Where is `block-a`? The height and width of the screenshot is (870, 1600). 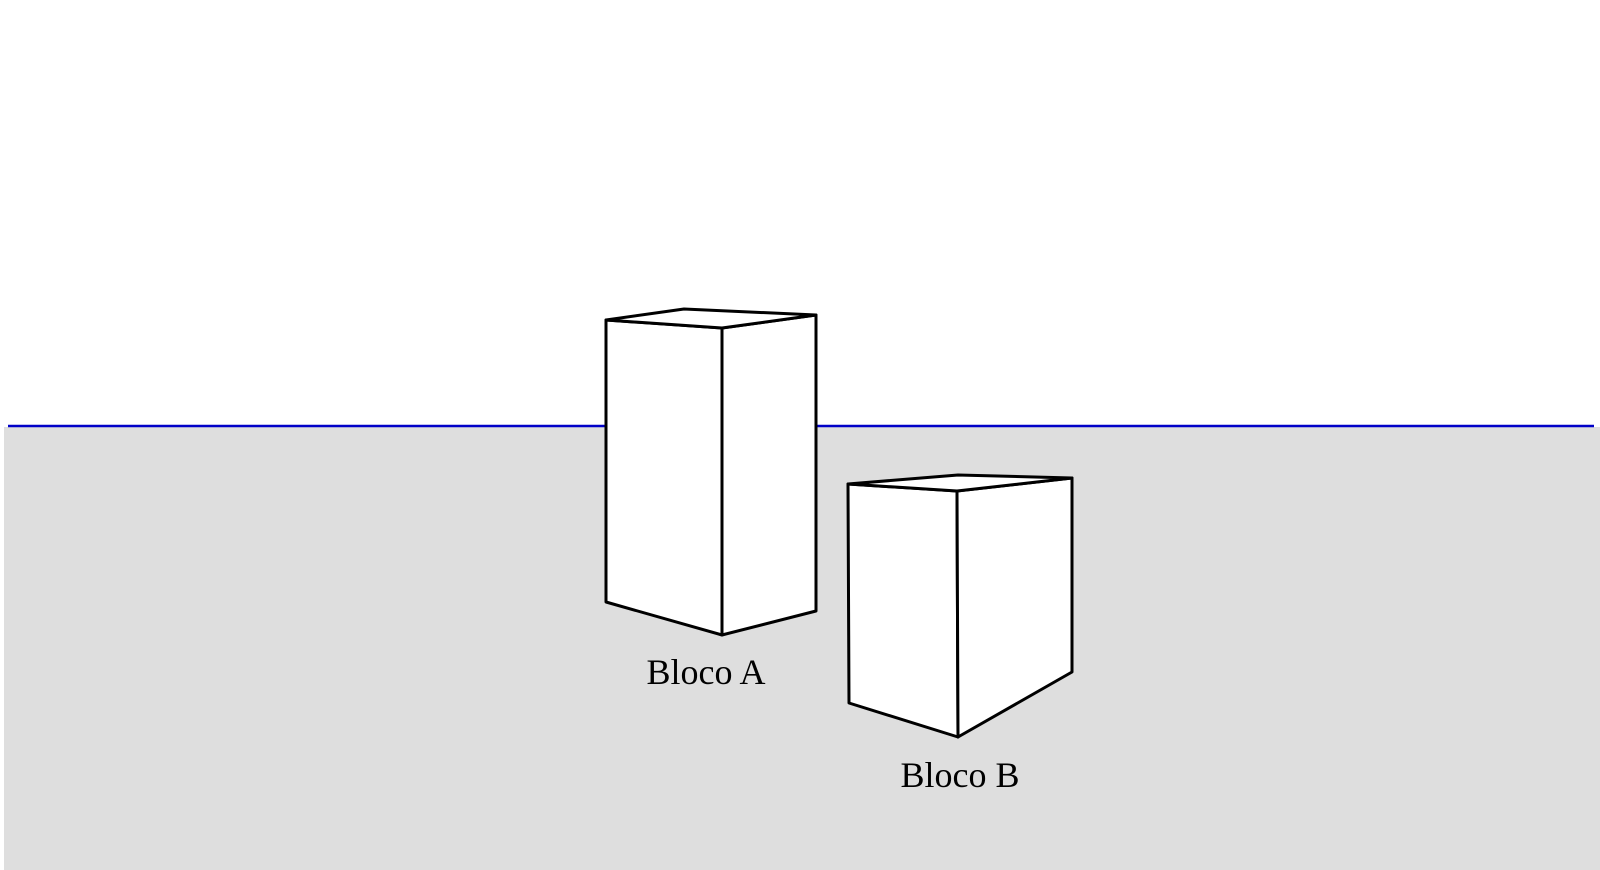
block-a is located at coordinates (711, 472).